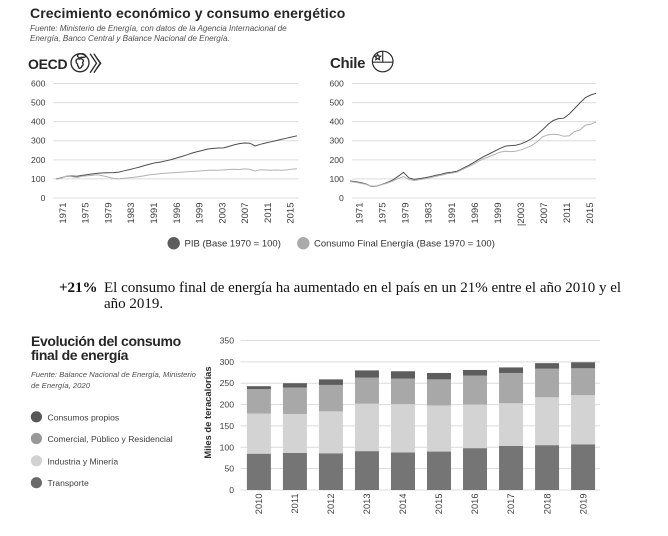 Image resolution: width=668 pixels, height=536 pixels. Describe the element at coordinates (521, 215) in the screenshot. I see `svg-text: |2003` at that location.